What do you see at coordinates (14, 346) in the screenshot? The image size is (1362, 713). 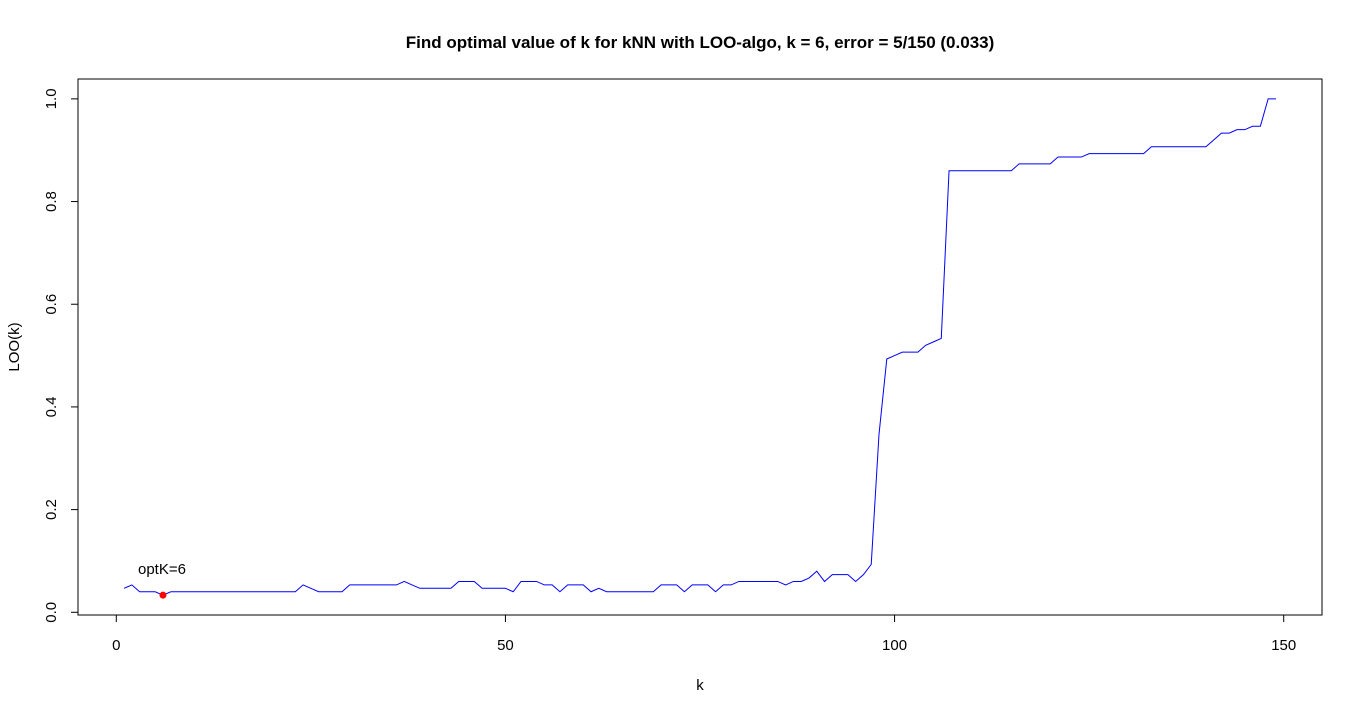 I see `y-axis-label: LOO(k)` at bounding box center [14, 346].